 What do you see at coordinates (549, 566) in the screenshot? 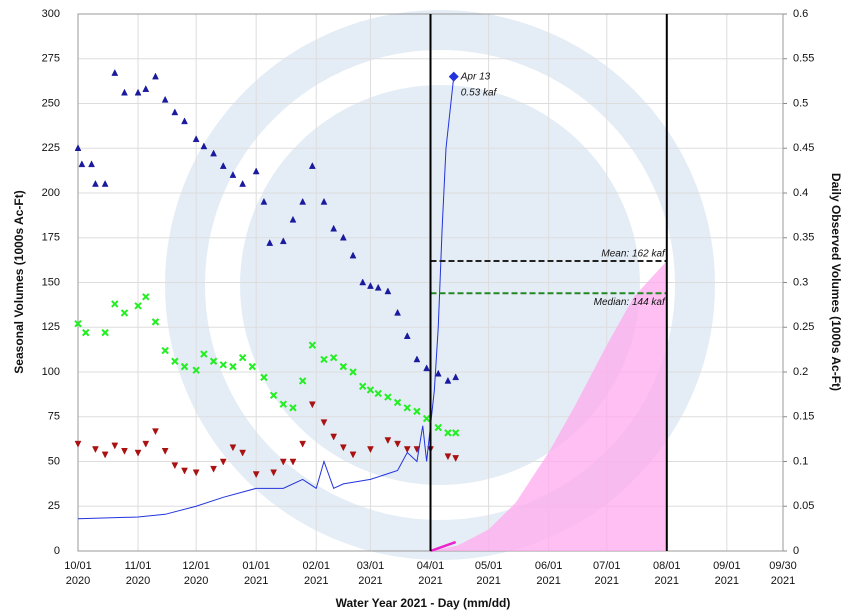
I see `x-tick-label: 06/01` at bounding box center [549, 566].